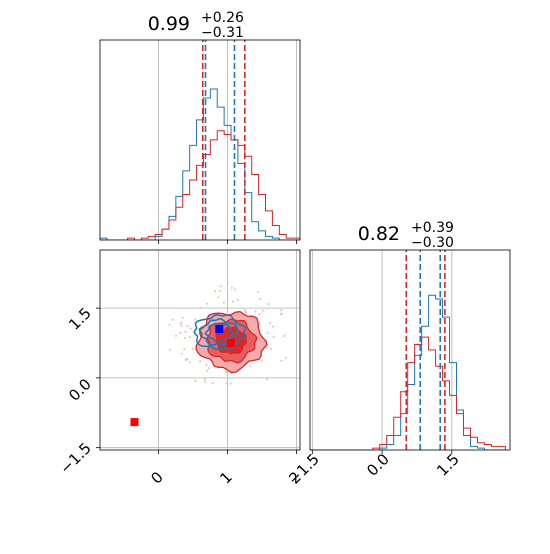  I want to click on marginal-y-plot-area, so click(408, 350).